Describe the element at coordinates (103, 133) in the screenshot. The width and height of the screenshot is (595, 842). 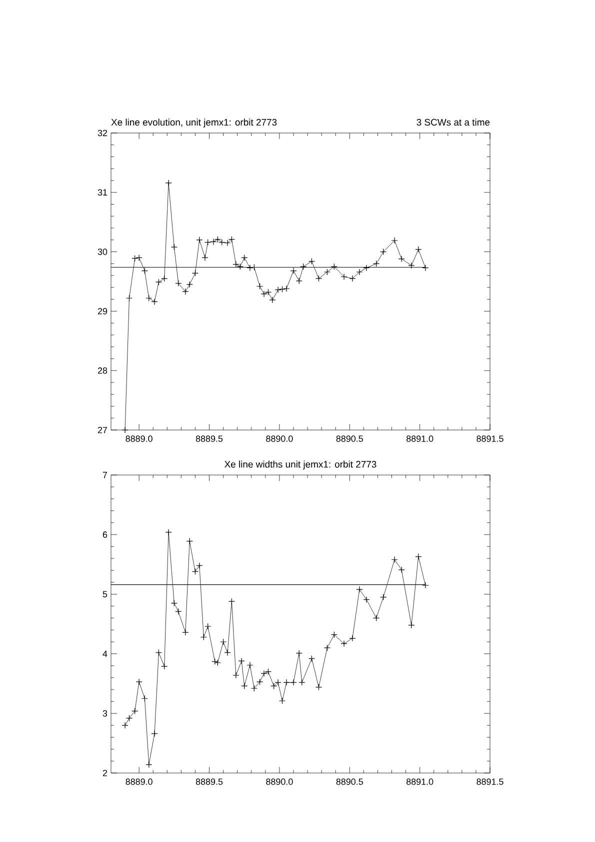
I see `y-tick-label: 32` at that location.